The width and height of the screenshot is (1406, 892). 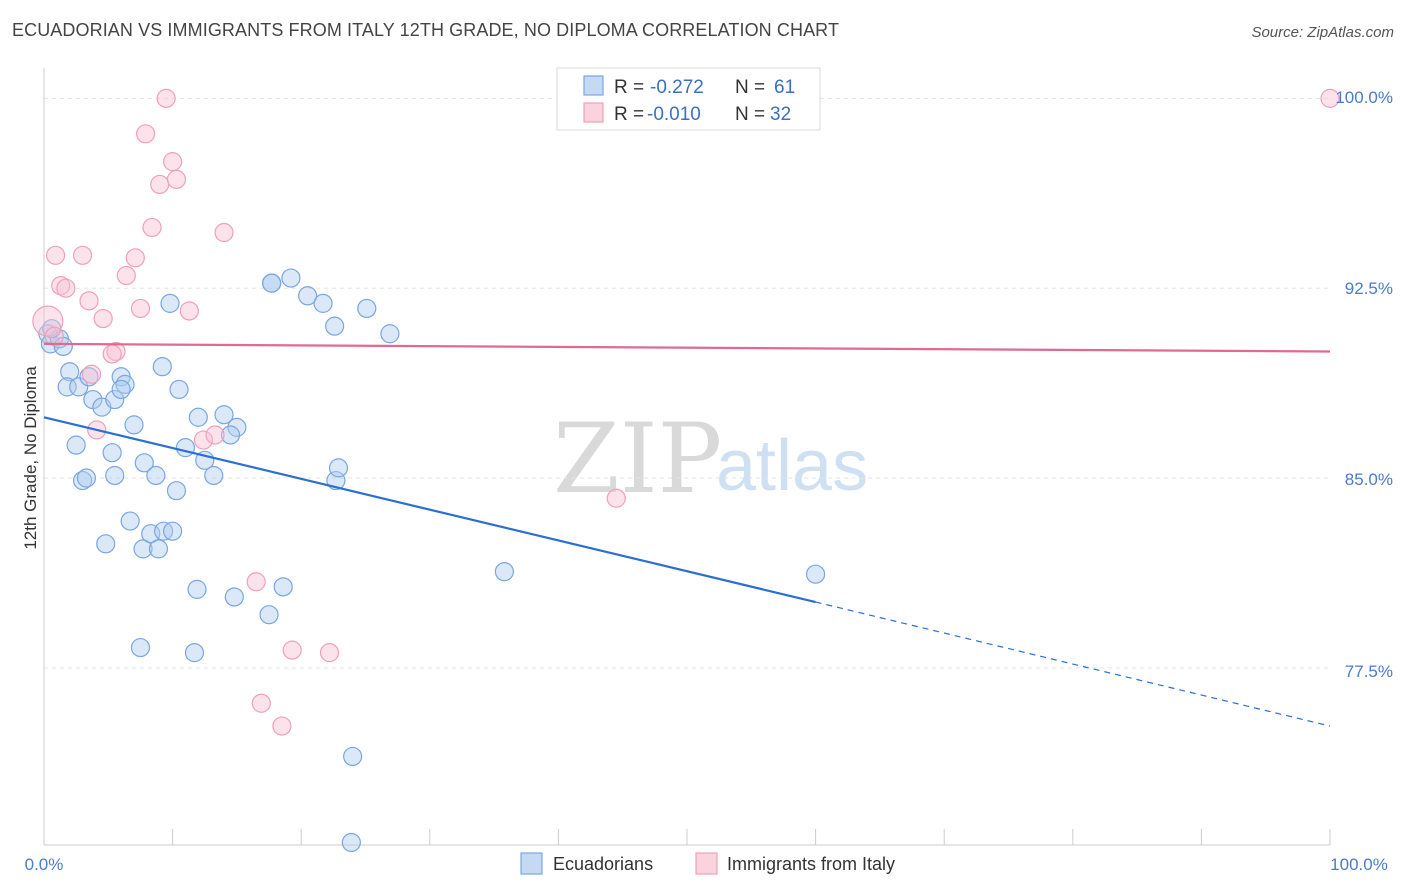 What do you see at coordinates (1369, 671) in the screenshot?
I see `y-tick-label-77-5: 77.5%` at bounding box center [1369, 671].